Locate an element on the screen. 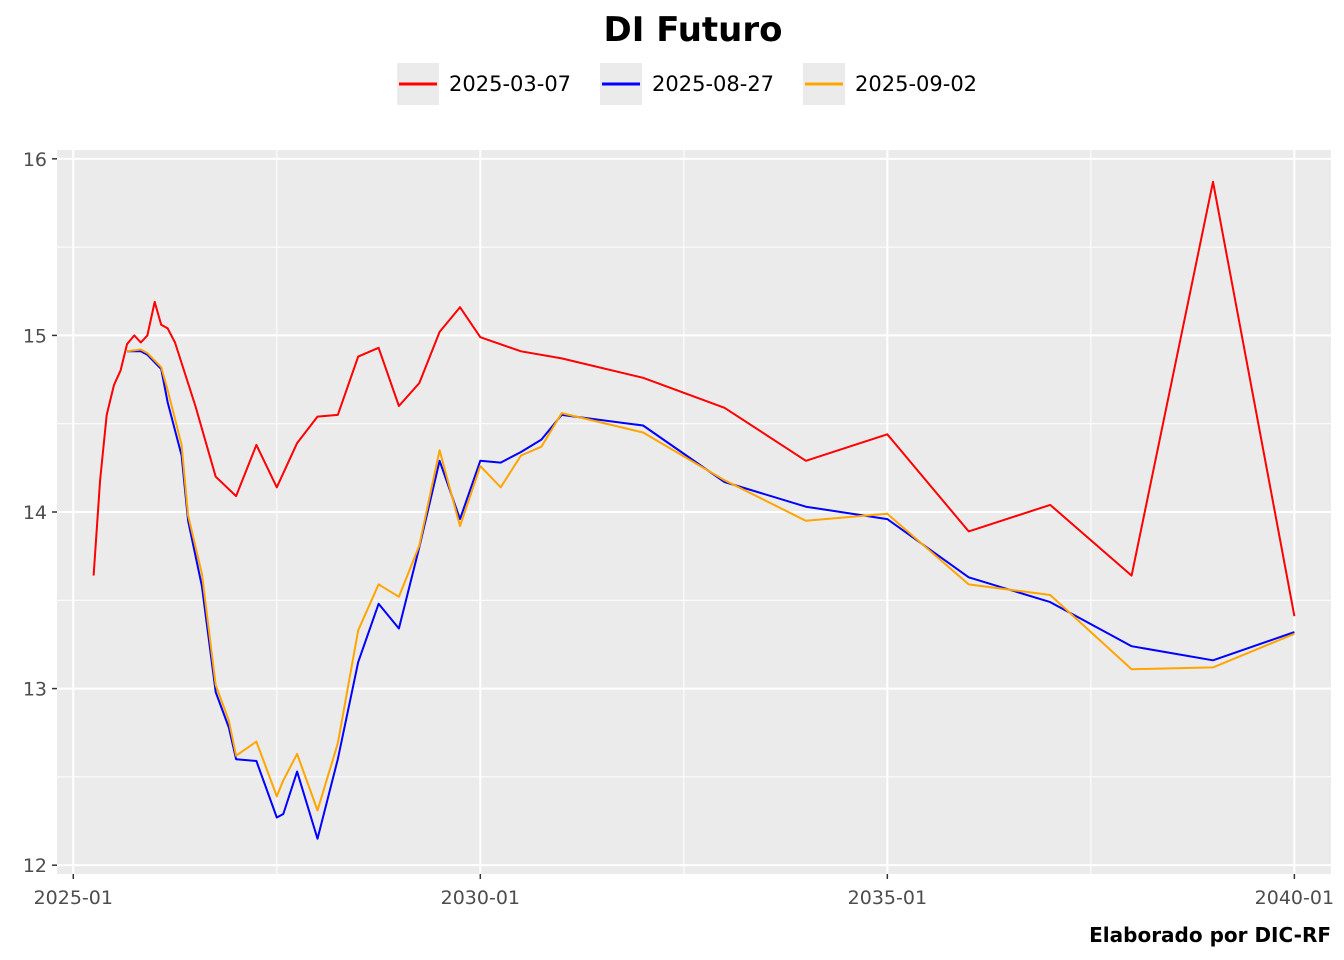  legend-label: 2025-08-27 is located at coordinates (713, 84).